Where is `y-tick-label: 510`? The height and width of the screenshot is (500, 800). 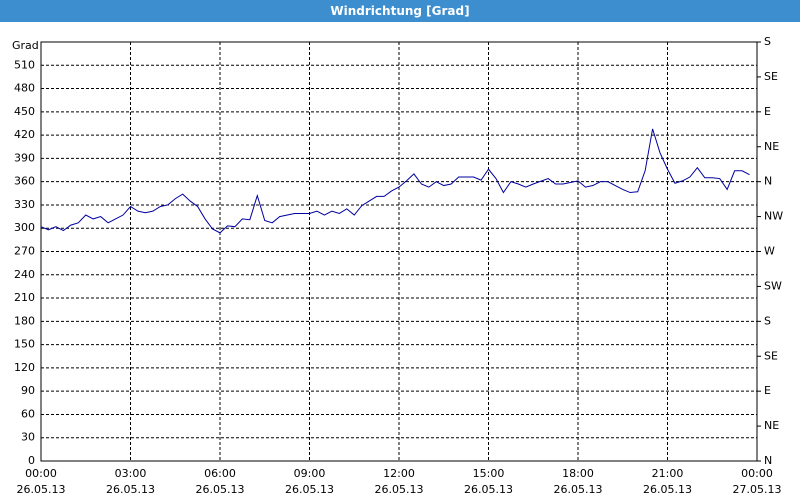 y-tick-label: 510 is located at coordinates (24, 64).